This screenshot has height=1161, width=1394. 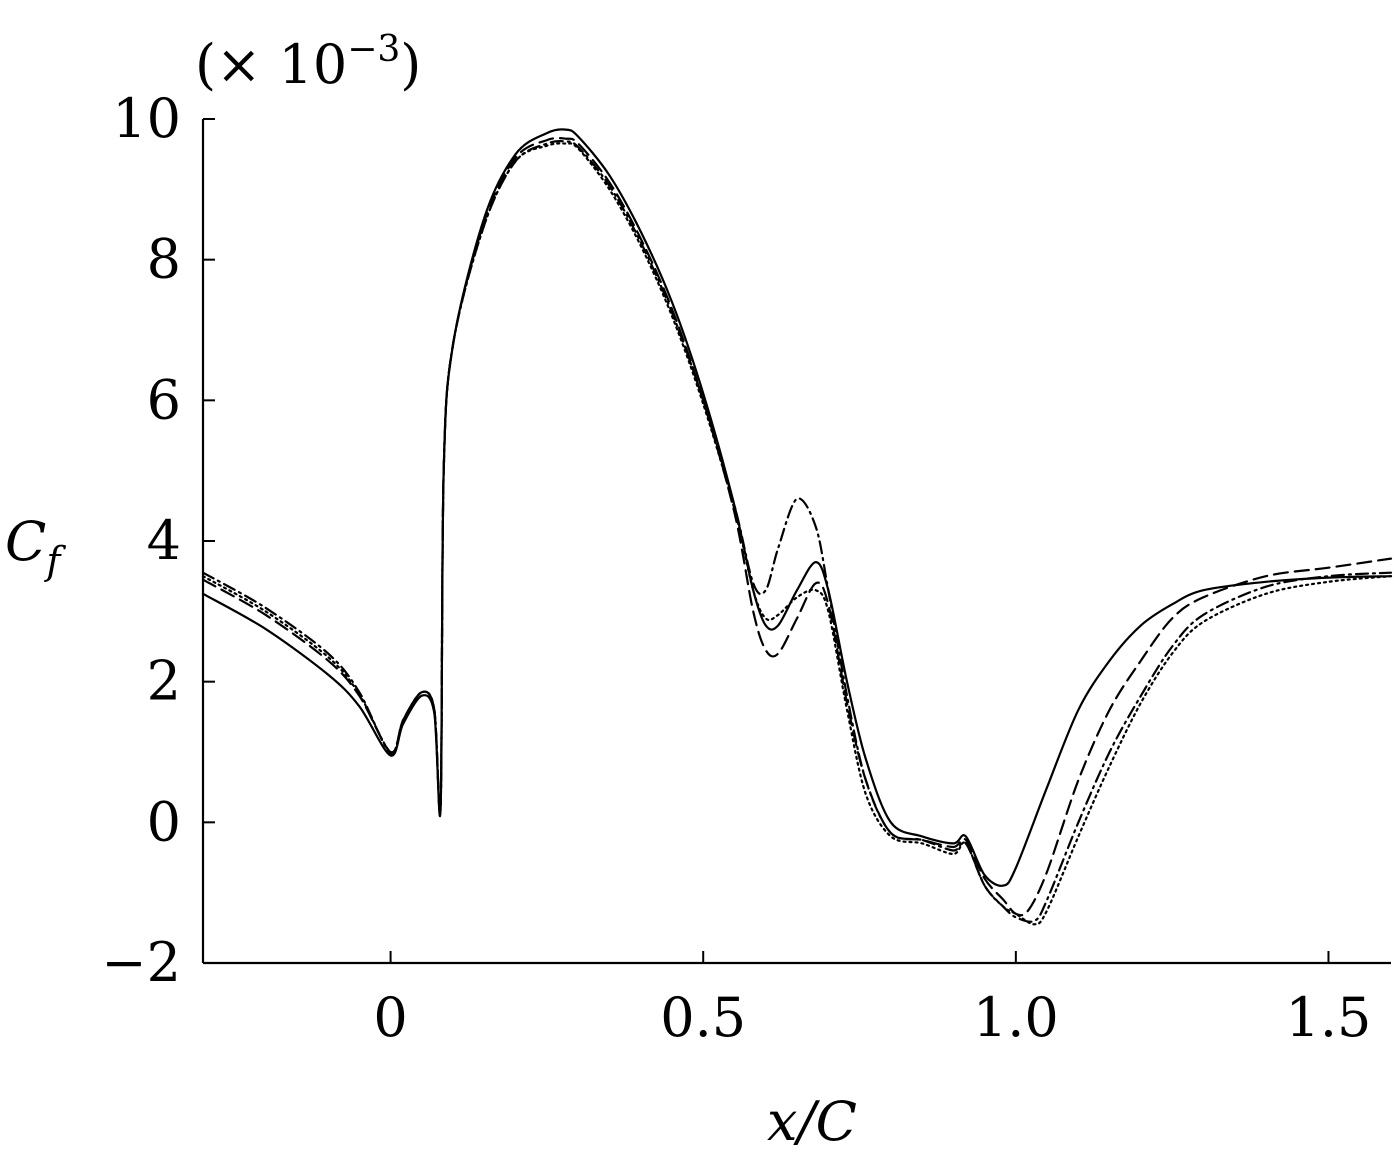 I want to click on y-tick-label: 4, so click(x=164, y=540).